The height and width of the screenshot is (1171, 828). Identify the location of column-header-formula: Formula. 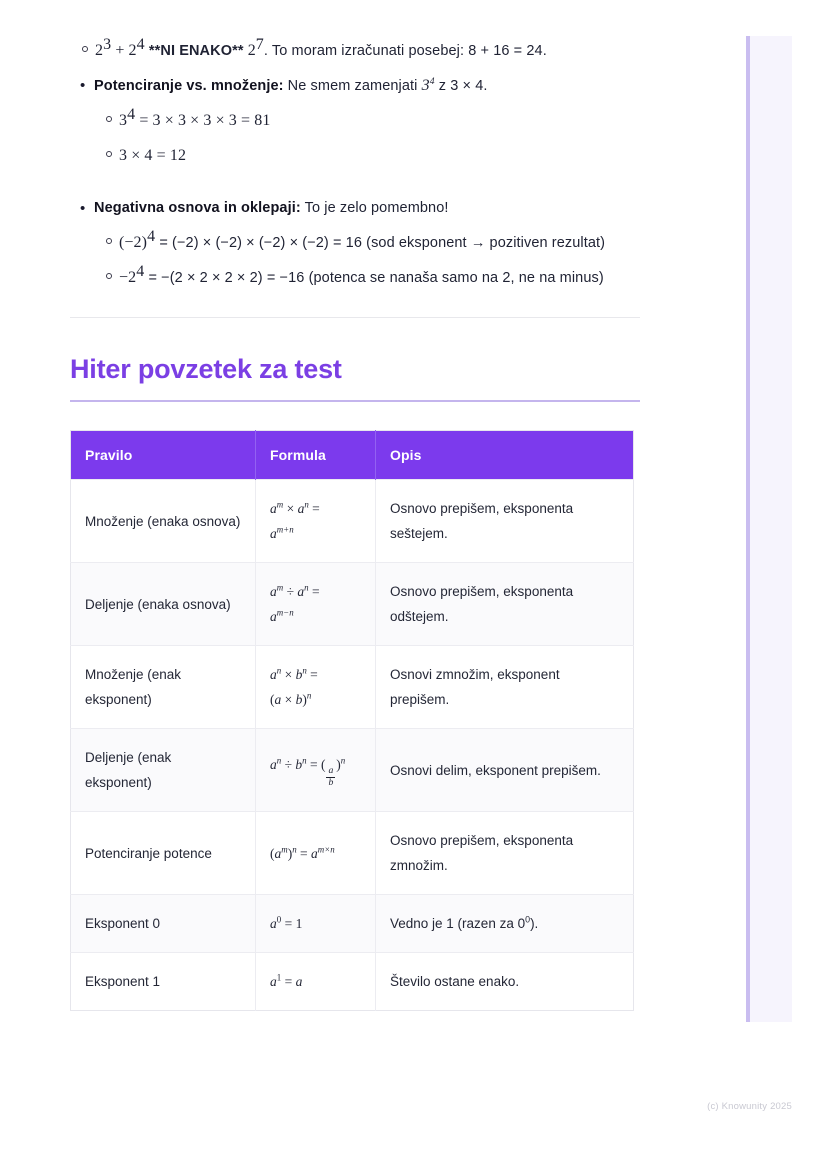
(315, 455).